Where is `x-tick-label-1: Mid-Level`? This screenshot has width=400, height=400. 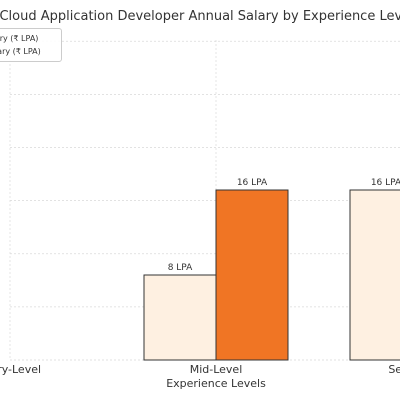
x-tick-label-1: Mid-Level is located at coordinates (216, 369).